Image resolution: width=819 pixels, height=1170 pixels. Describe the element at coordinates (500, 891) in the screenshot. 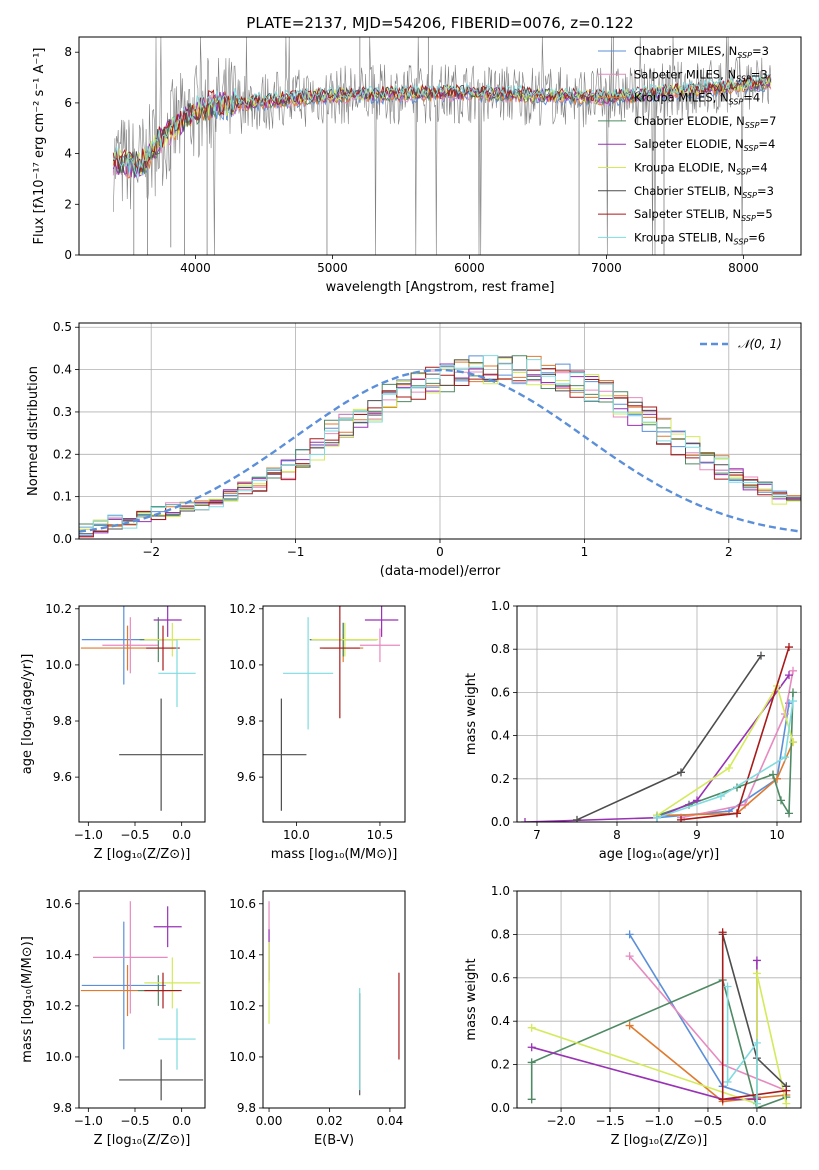

I see `y-tick-label: 1.0` at that location.